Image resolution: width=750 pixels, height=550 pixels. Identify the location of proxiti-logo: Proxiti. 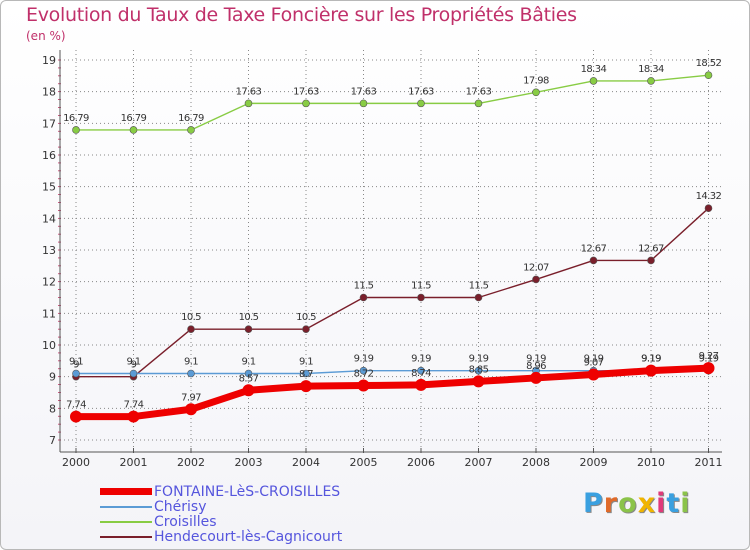
(637, 503).